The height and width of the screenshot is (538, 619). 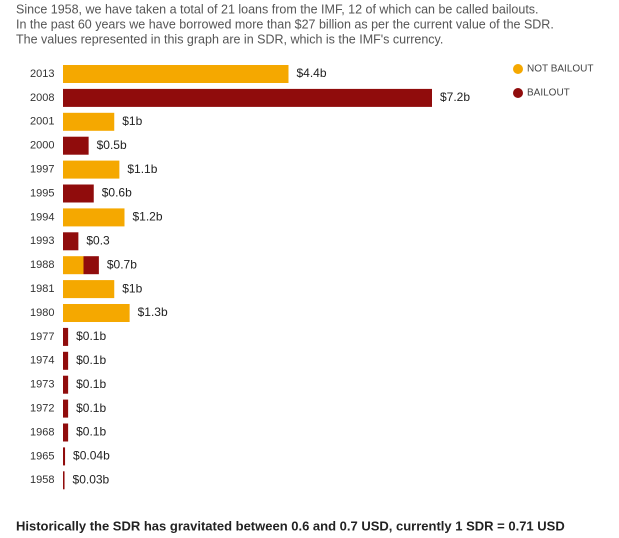 I want to click on value-label: $0.3, so click(x=98, y=240).